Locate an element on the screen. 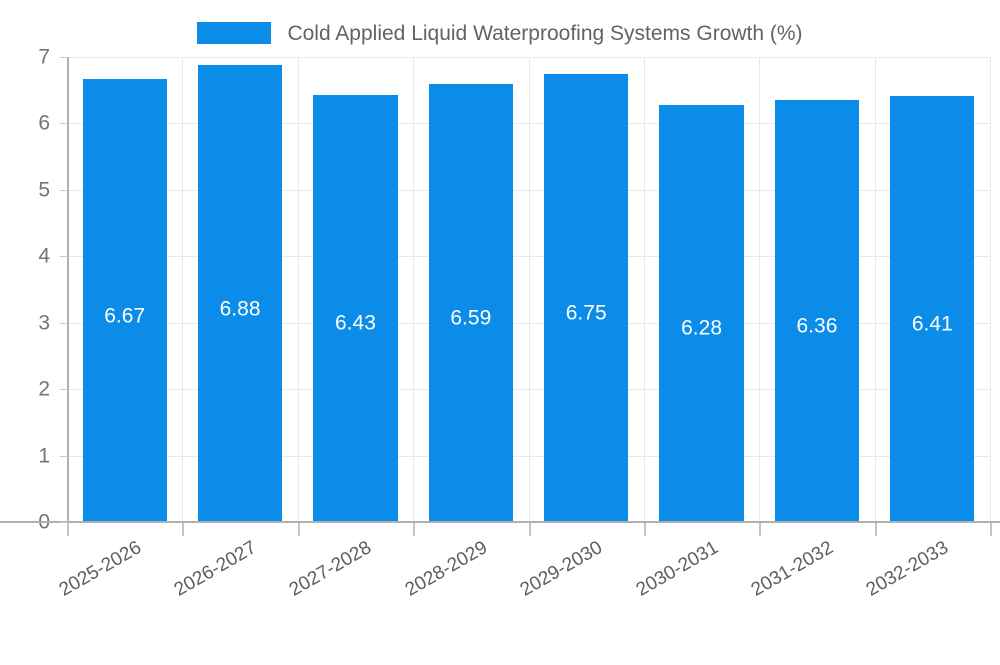 Image resolution: width=1000 pixels, height=665 pixels. y-axis-tick-label: 3 is located at coordinates (44, 323).